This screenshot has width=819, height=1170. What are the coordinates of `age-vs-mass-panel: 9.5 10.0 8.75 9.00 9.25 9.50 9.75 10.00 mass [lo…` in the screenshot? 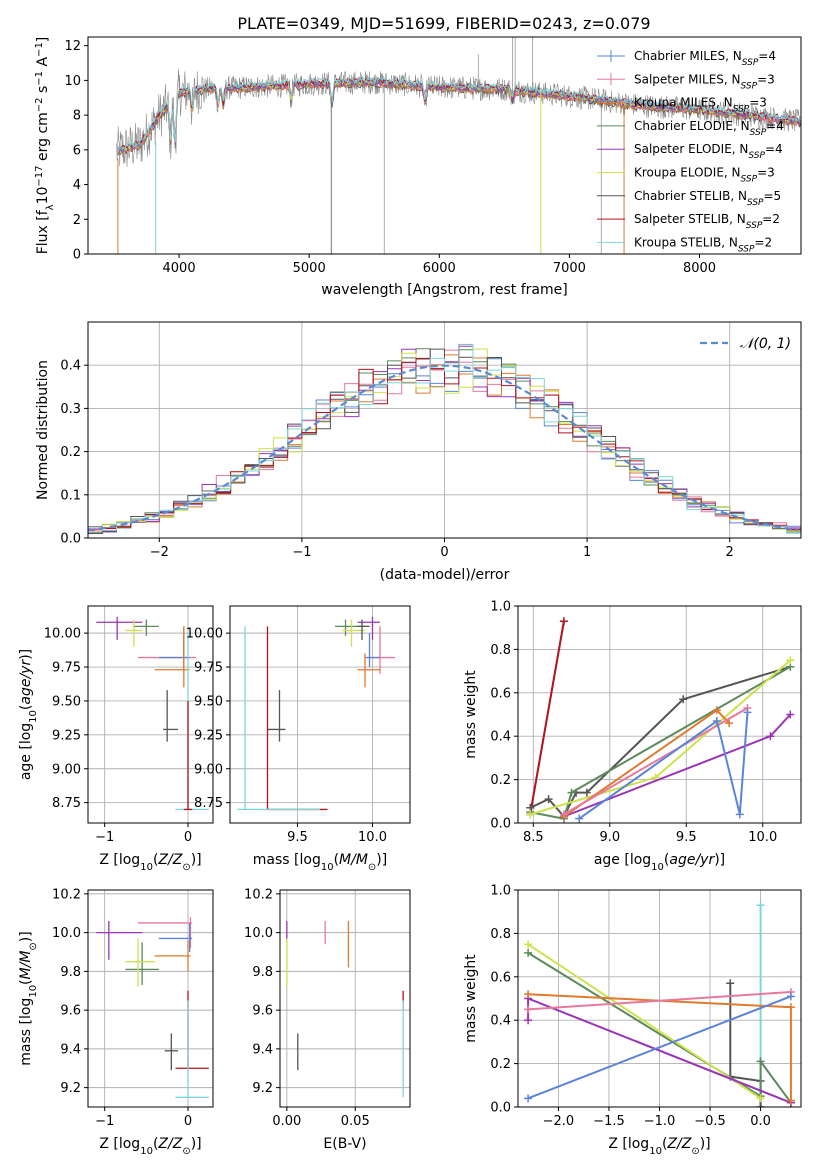 It's located at (298, 739).